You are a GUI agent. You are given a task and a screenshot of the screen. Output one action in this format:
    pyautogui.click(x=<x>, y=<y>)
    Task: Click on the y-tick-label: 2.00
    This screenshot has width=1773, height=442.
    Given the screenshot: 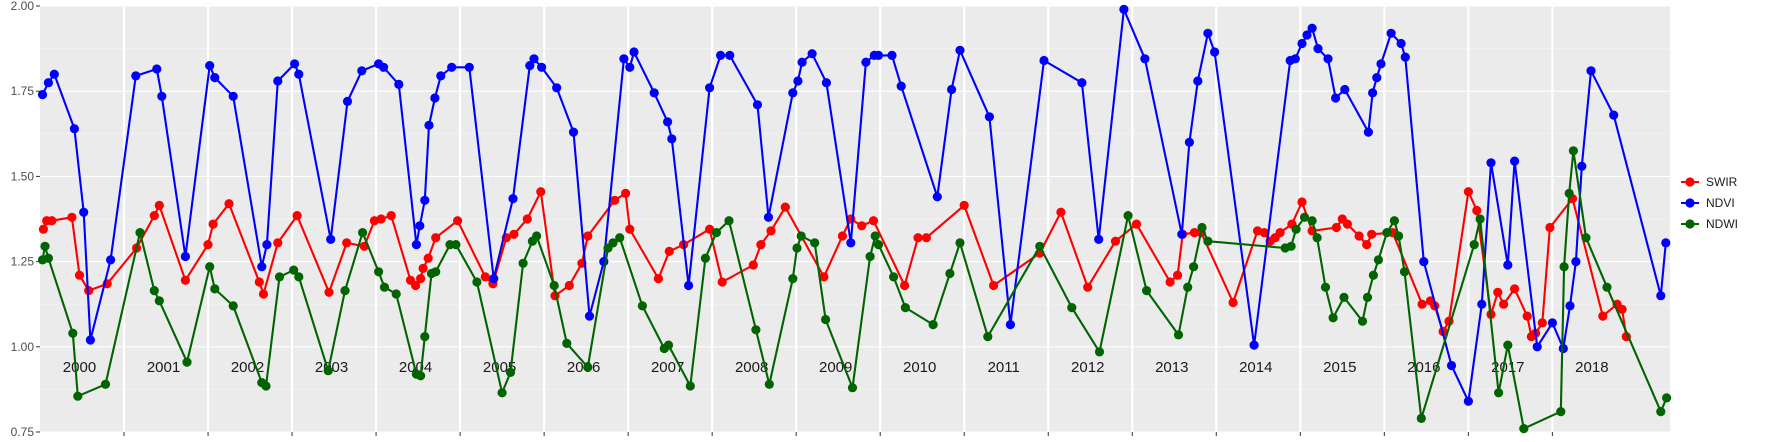 What is the action you would take?
    pyautogui.click(x=23, y=6)
    